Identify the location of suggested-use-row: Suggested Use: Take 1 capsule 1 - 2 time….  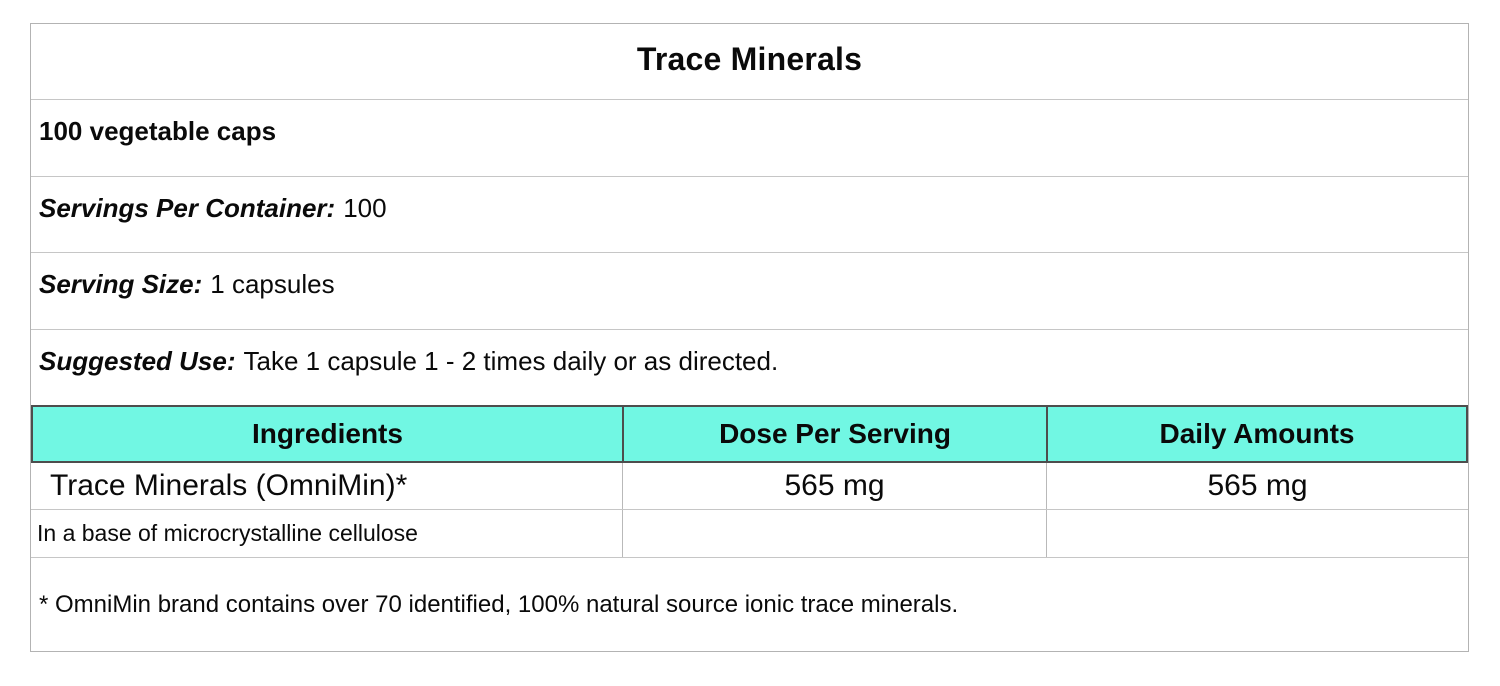
(749, 367).